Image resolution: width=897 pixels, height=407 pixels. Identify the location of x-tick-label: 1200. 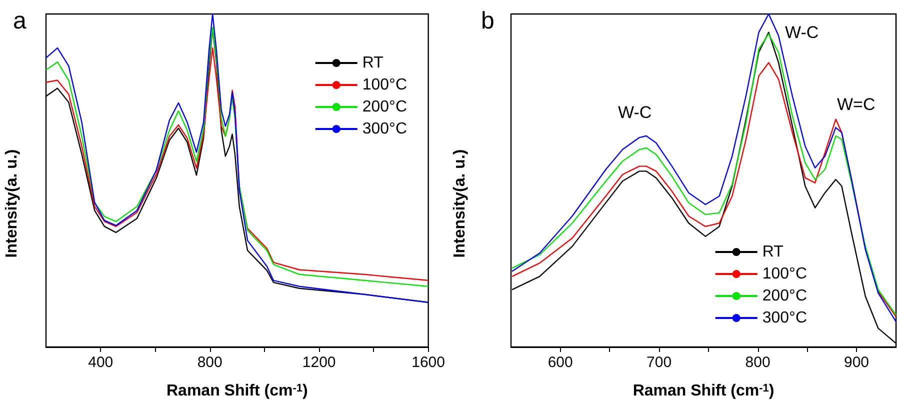
(319, 362).